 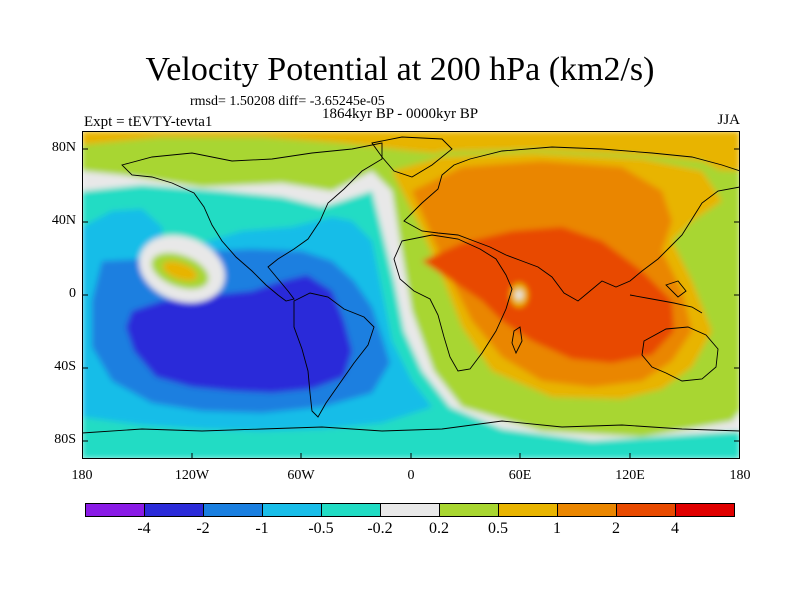 What do you see at coordinates (519, 295) in the screenshot?
I see `field-spot-zero` at bounding box center [519, 295].